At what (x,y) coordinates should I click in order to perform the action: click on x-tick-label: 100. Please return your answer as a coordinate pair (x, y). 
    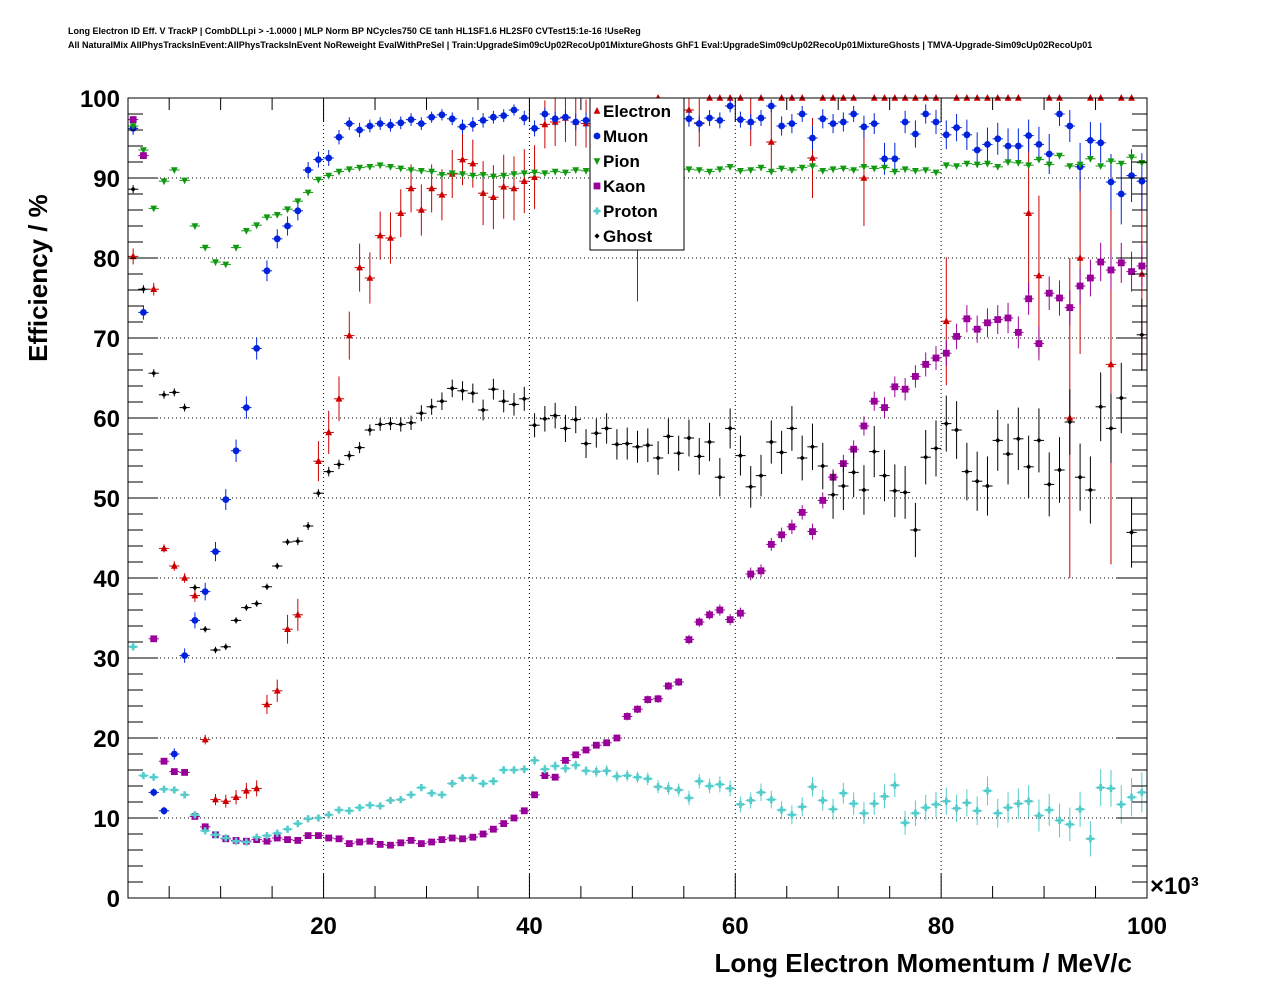
    Looking at the image, I should click on (1147, 926).